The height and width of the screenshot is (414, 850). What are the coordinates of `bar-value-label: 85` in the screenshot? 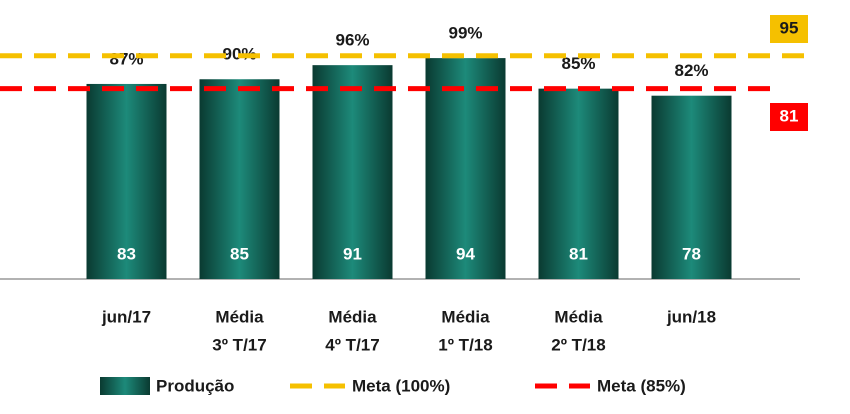 It's located at (239, 253).